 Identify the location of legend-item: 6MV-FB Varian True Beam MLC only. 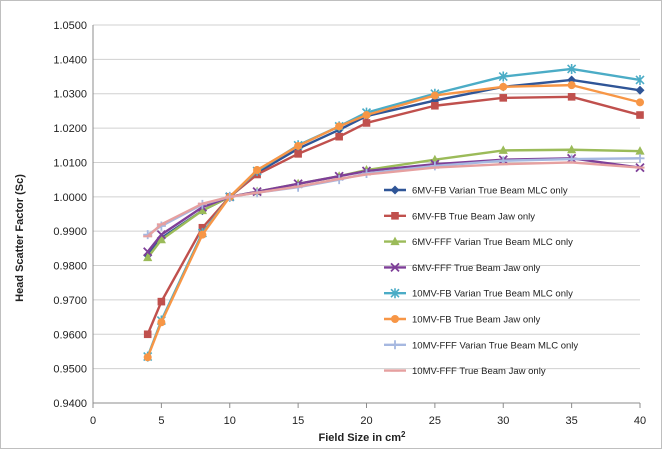
(476, 191).